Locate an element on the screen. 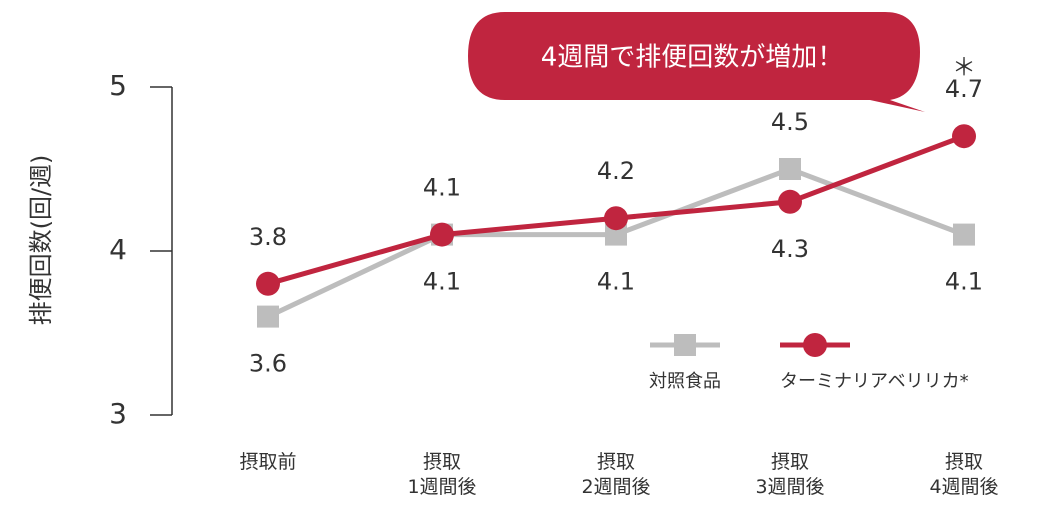  callout-text: 4週間で排便回数が増加！ is located at coordinates (692, 58).